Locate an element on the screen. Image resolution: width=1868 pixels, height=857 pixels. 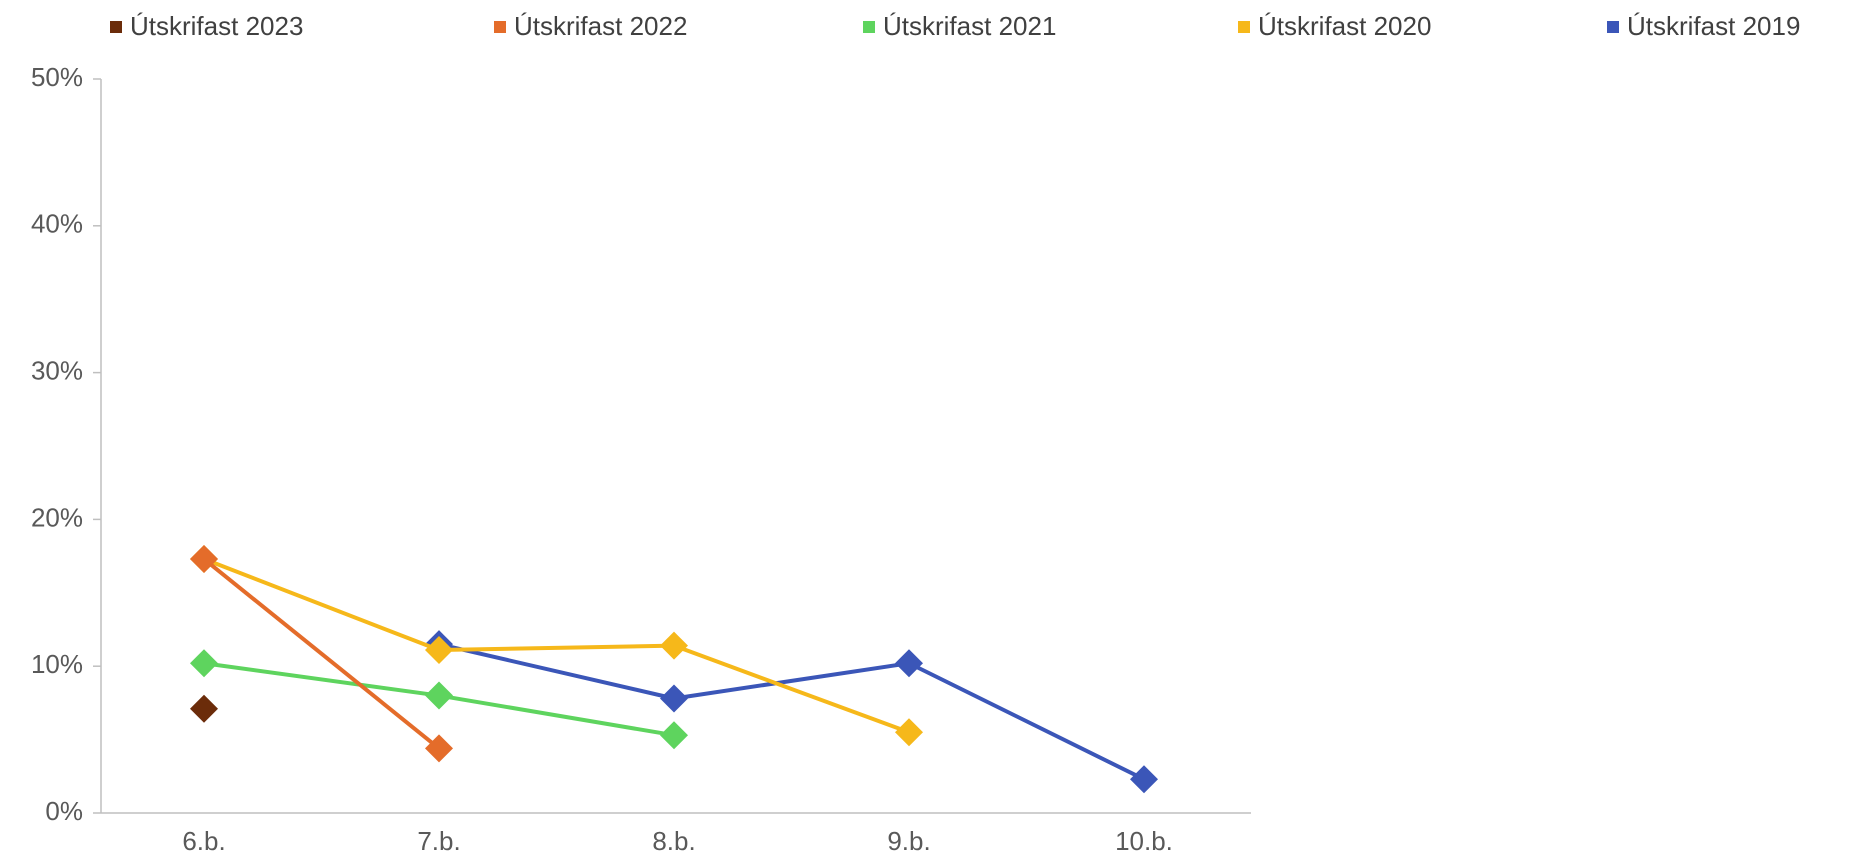
legend-label: Útskrifast 2023 is located at coordinates (216, 26).